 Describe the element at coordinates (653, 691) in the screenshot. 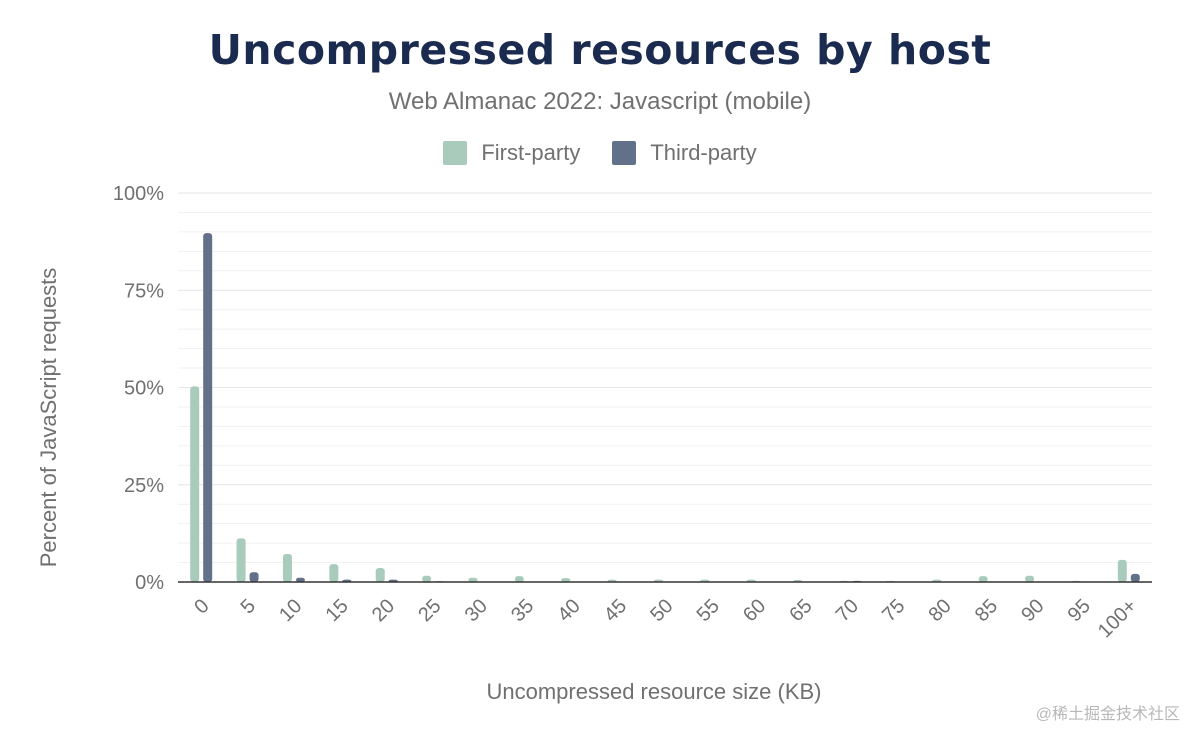

I see `x-axis-title: Uncompressed resource size (KB)` at that location.